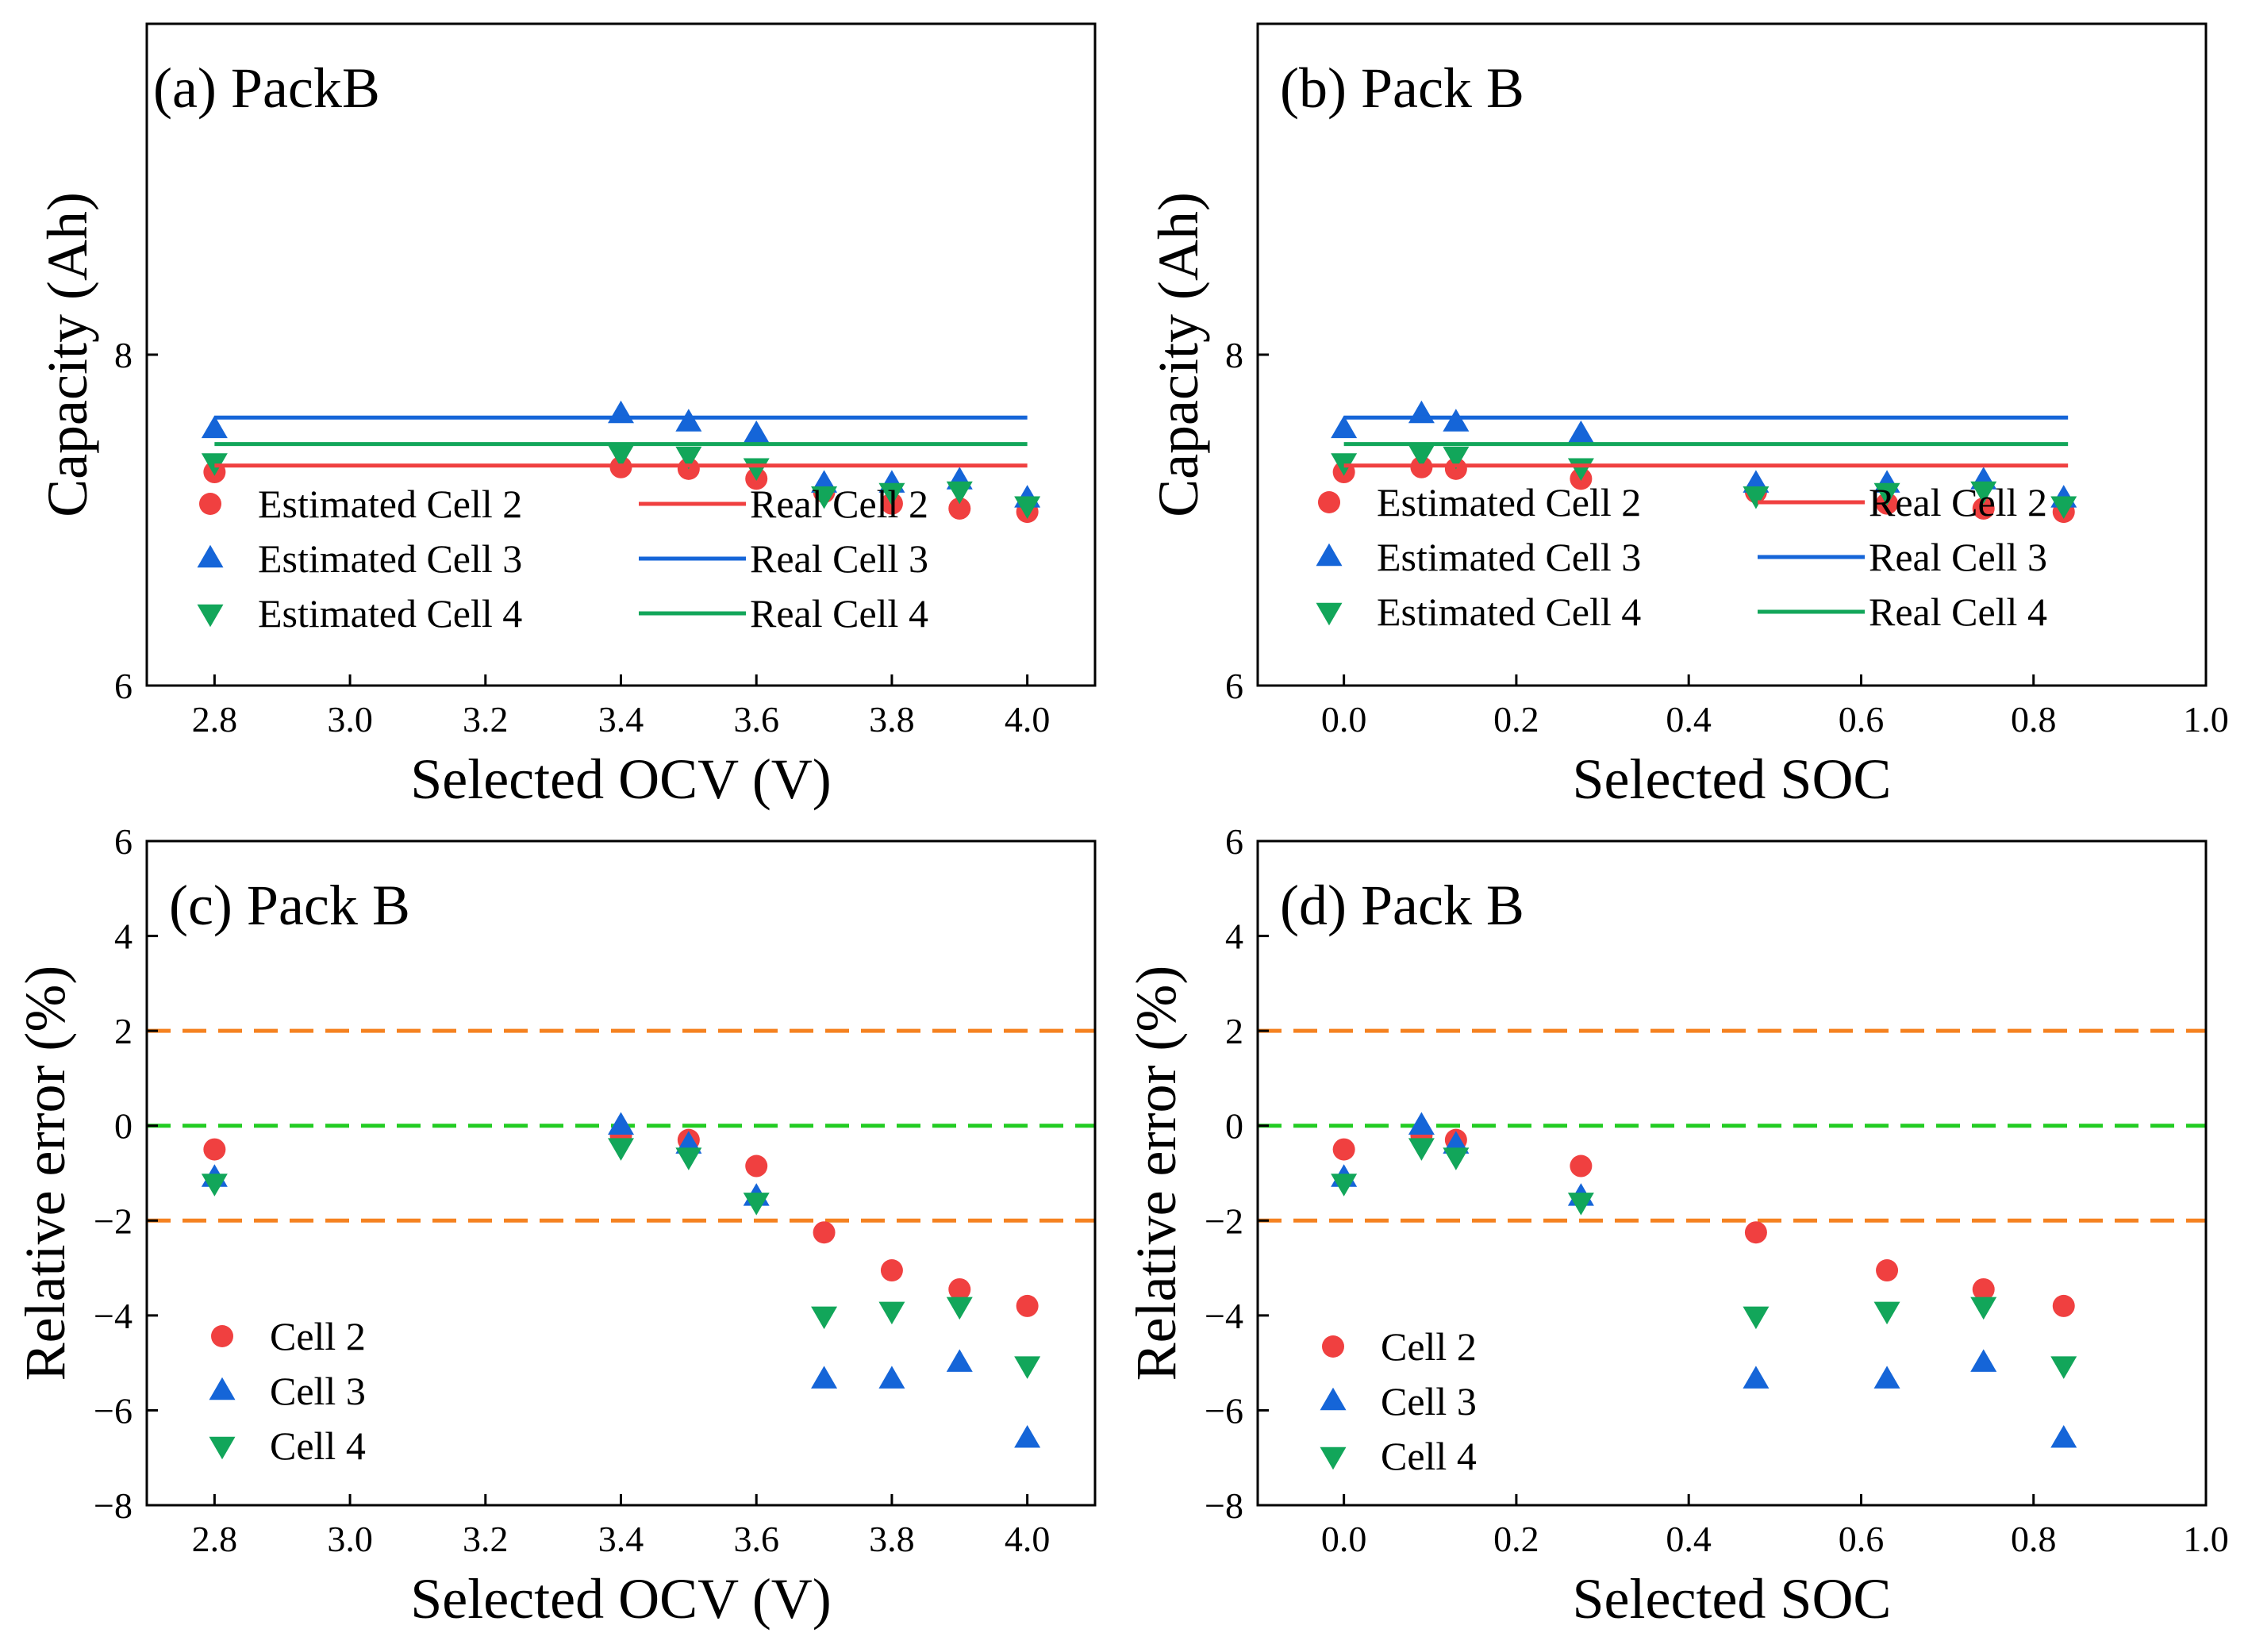 The width and height of the screenshot is (2248, 1652). I want to click on panel-title: (b) Pack B, so click(1402, 88).